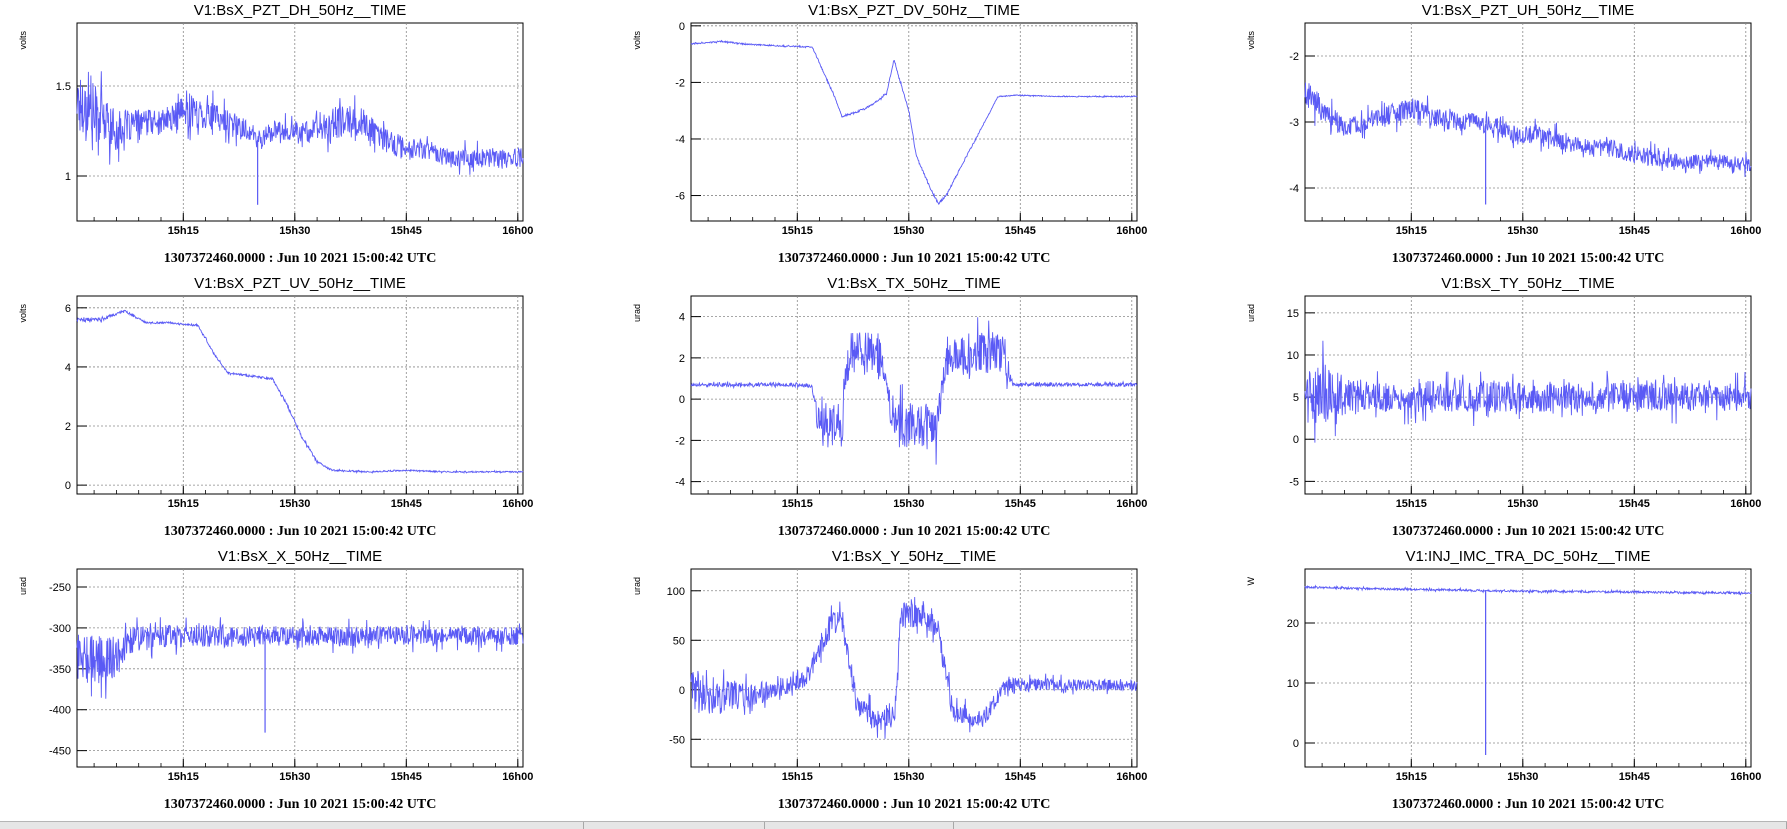 The height and width of the screenshot is (829, 1787). What do you see at coordinates (60, 670) in the screenshot?
I see `y-tick-label: -350` at bounding box center [60, 670].